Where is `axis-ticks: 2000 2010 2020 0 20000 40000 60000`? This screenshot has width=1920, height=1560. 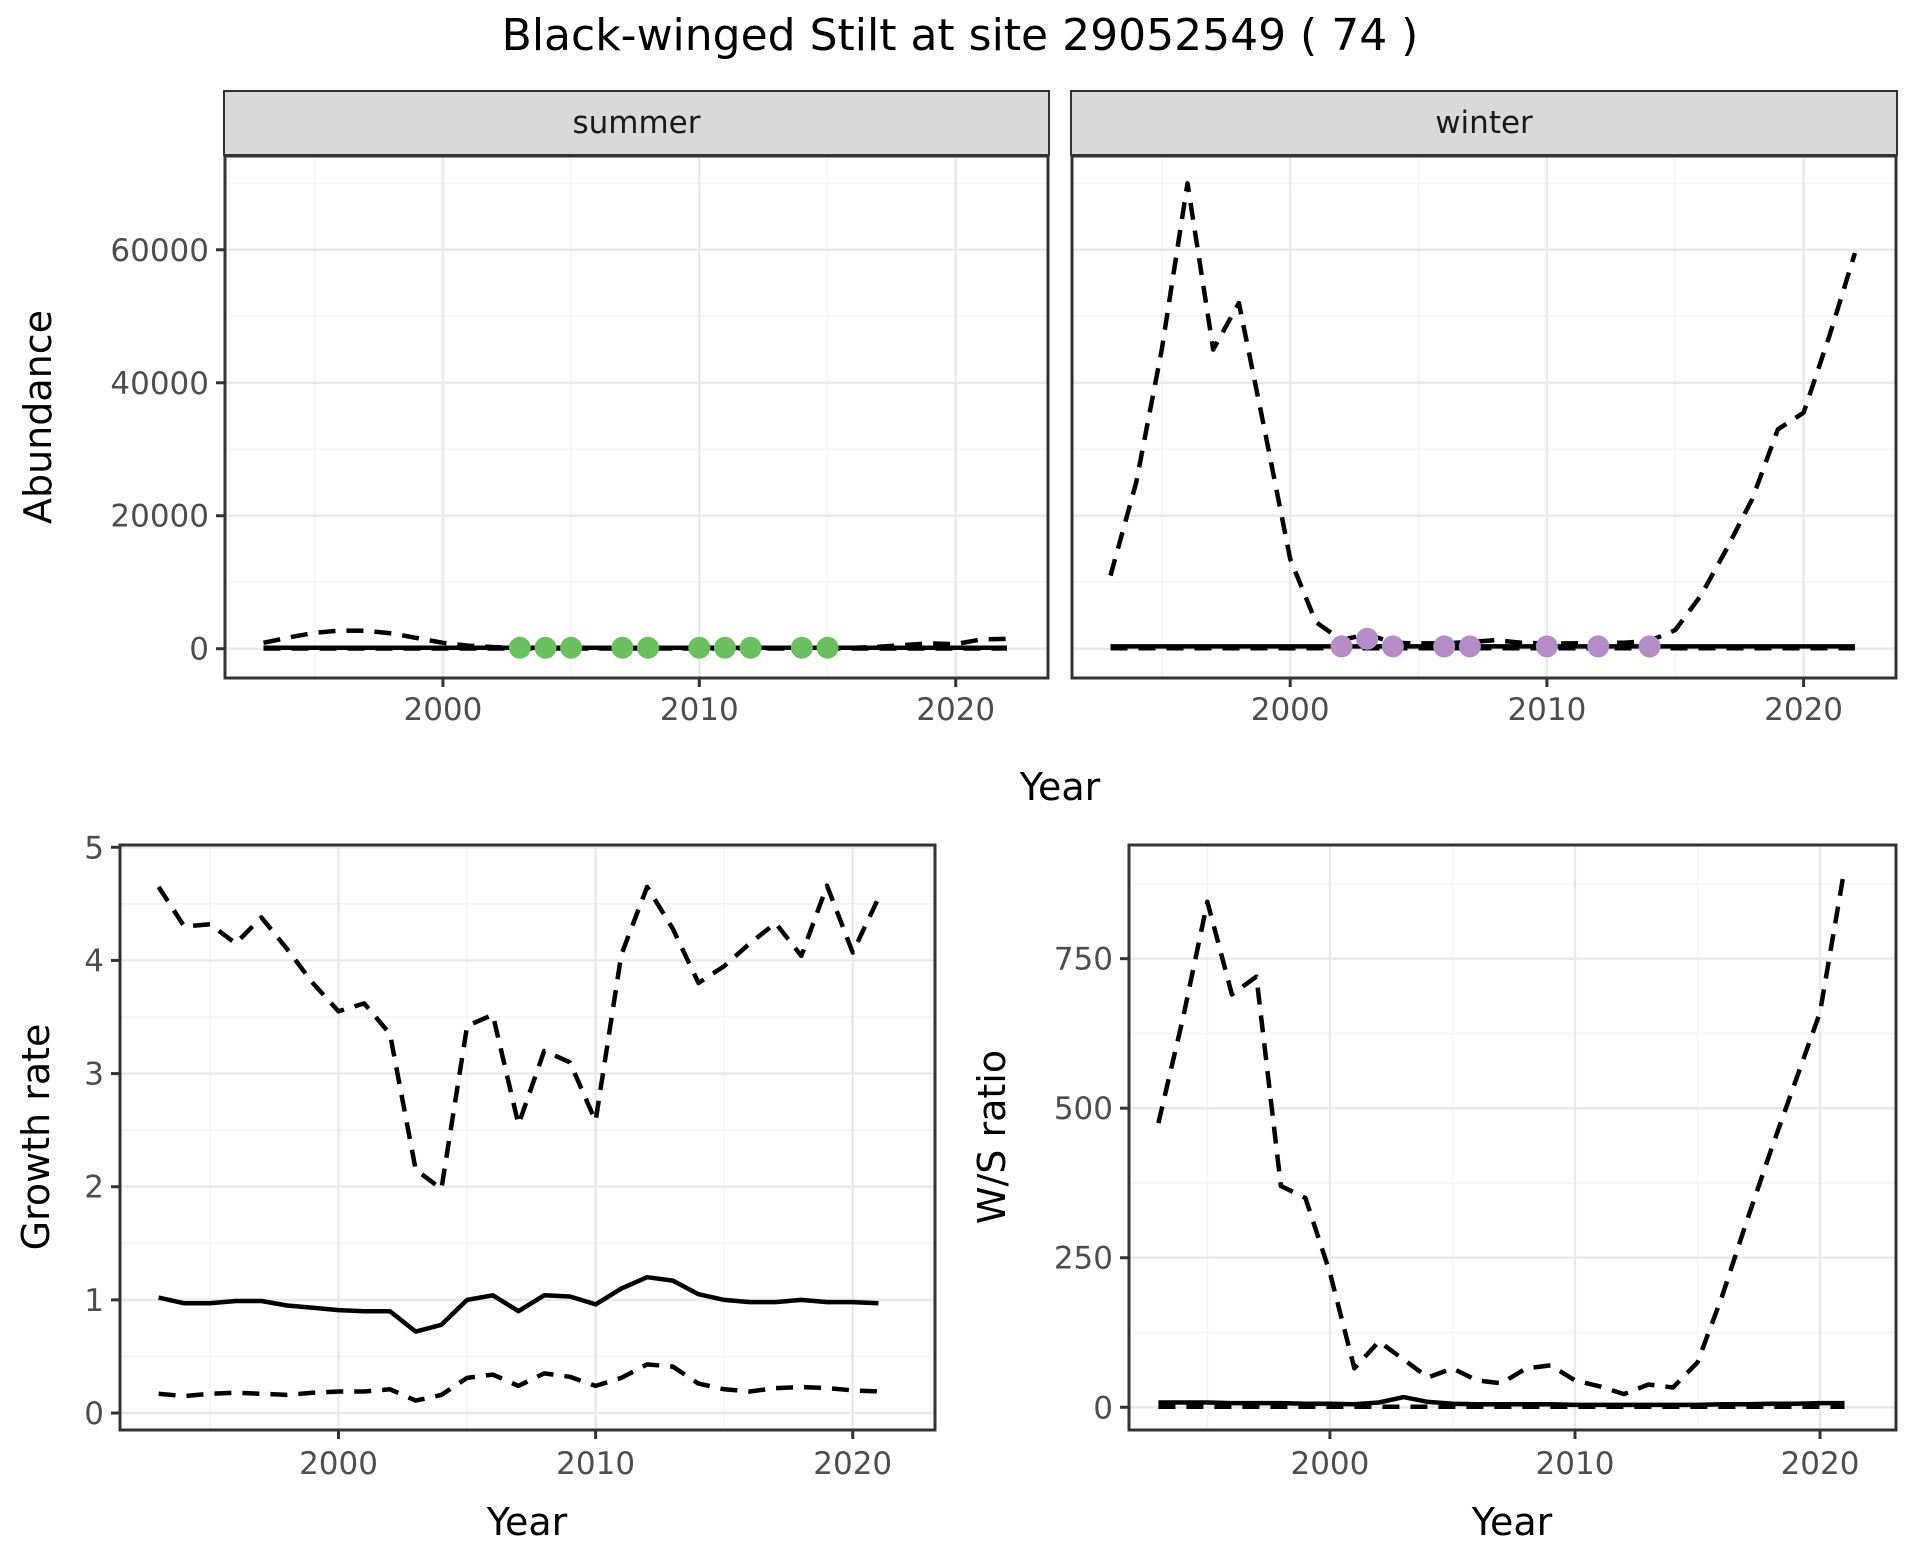 axis-ticks: 2000 2010 2020 0 20000 40000 60000 is located at coordinates (552, 480).